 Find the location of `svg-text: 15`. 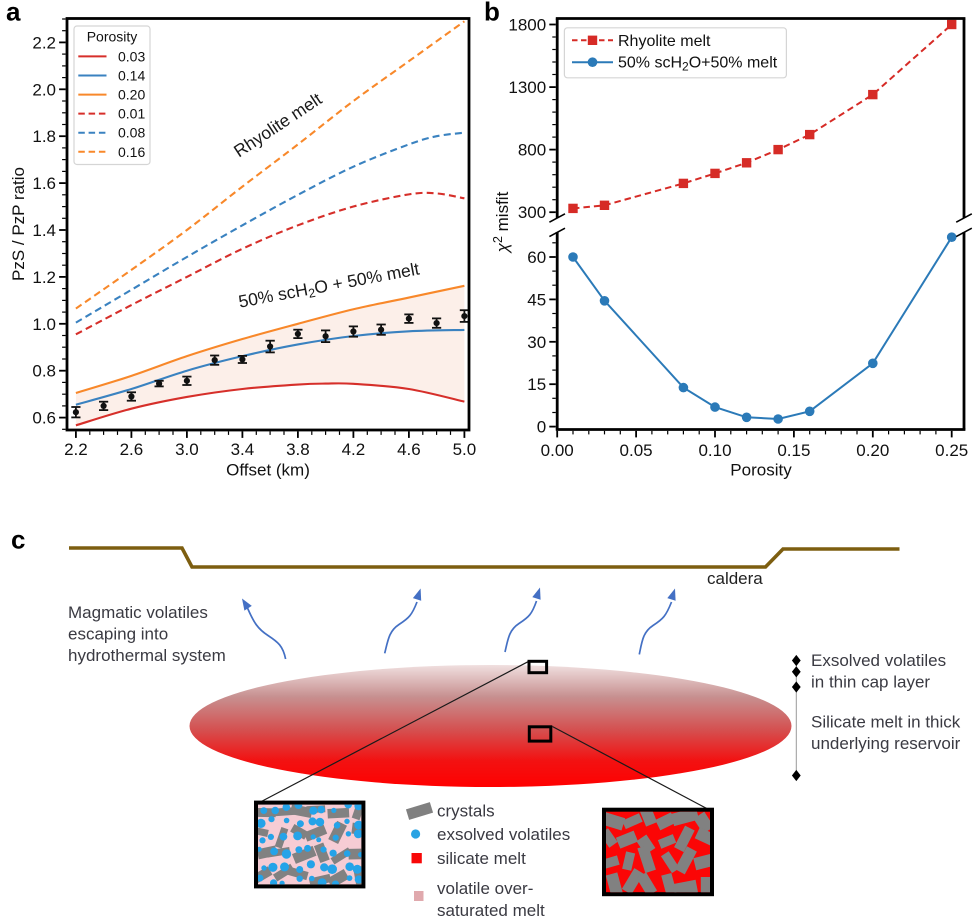

svg-text: 15 is located at coordinates (536, 384).